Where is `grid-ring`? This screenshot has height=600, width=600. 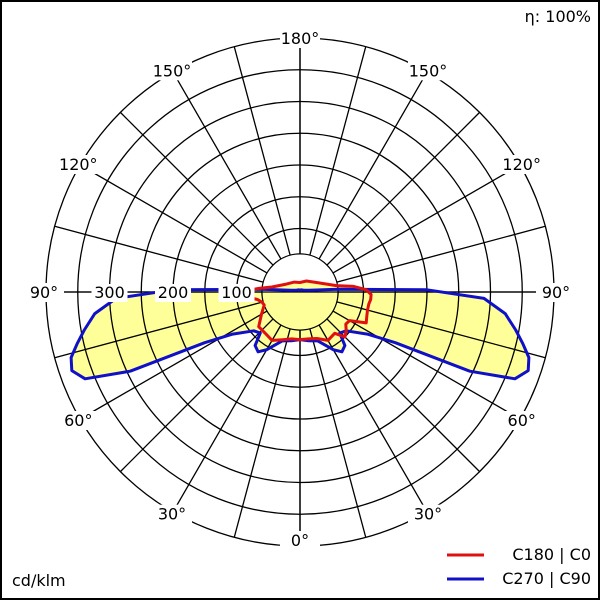
grid-ring is located at coordinates (300, 292).